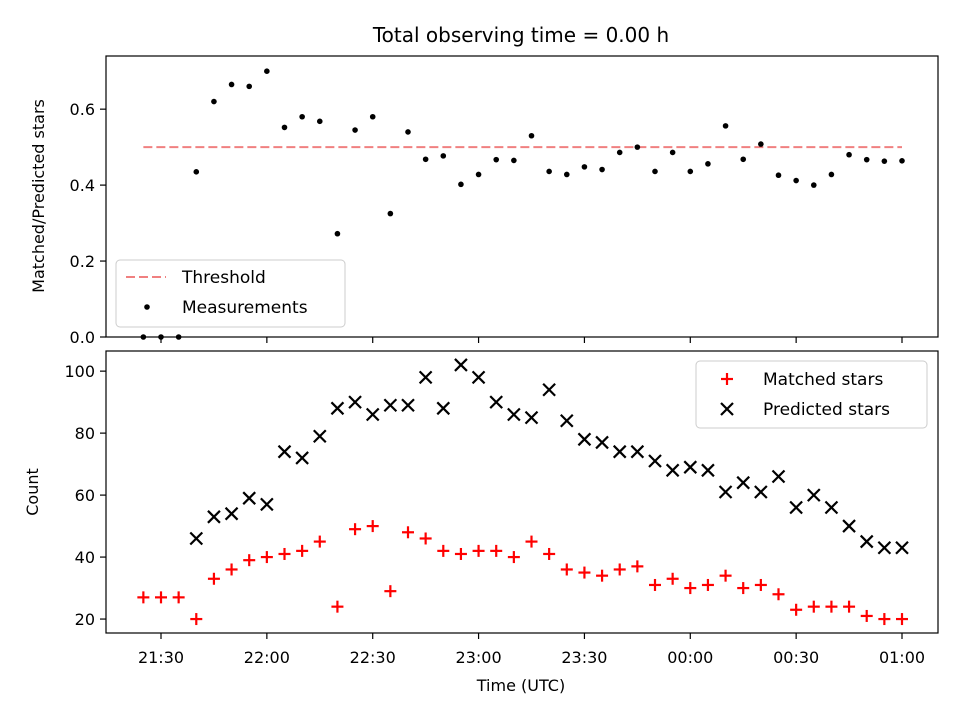 Image resolution: width=960 pixels, height=720 pixels. What do you see at coordinates (85, 619) in the screenshot?
I see `count-y-tick-label: 20` at bounding box center [85, 619].